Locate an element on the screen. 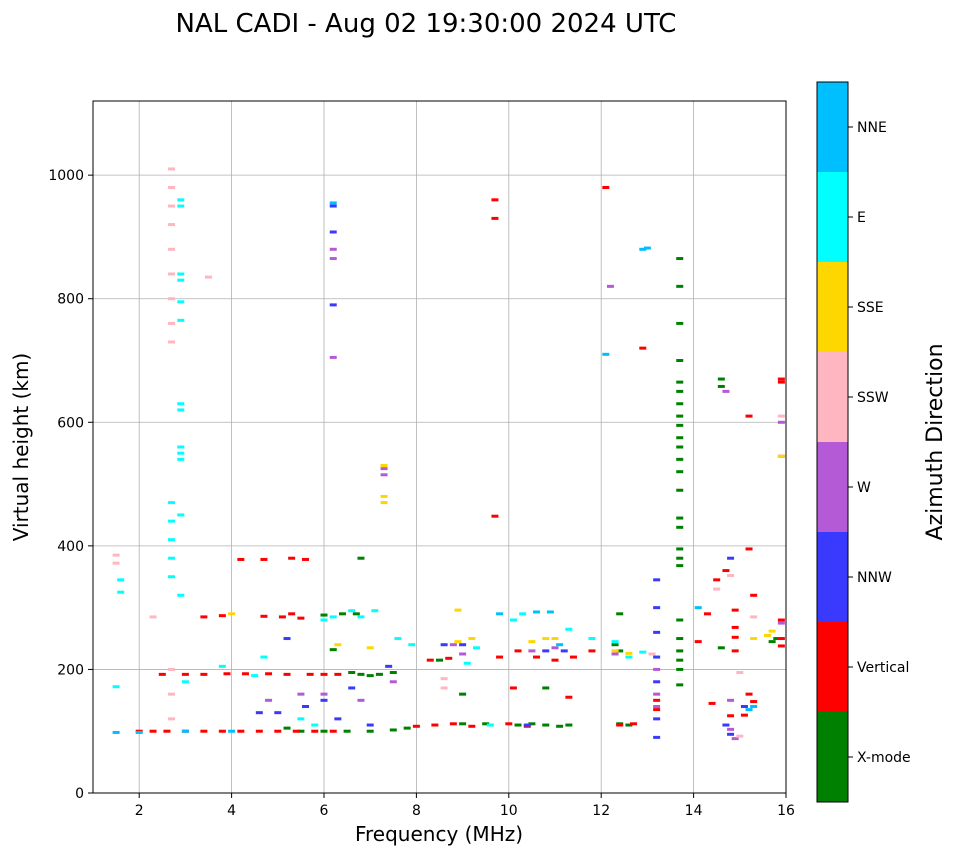 The image size is (958, 857). y-tick-label: 600 is located at coordinates (70, 423).